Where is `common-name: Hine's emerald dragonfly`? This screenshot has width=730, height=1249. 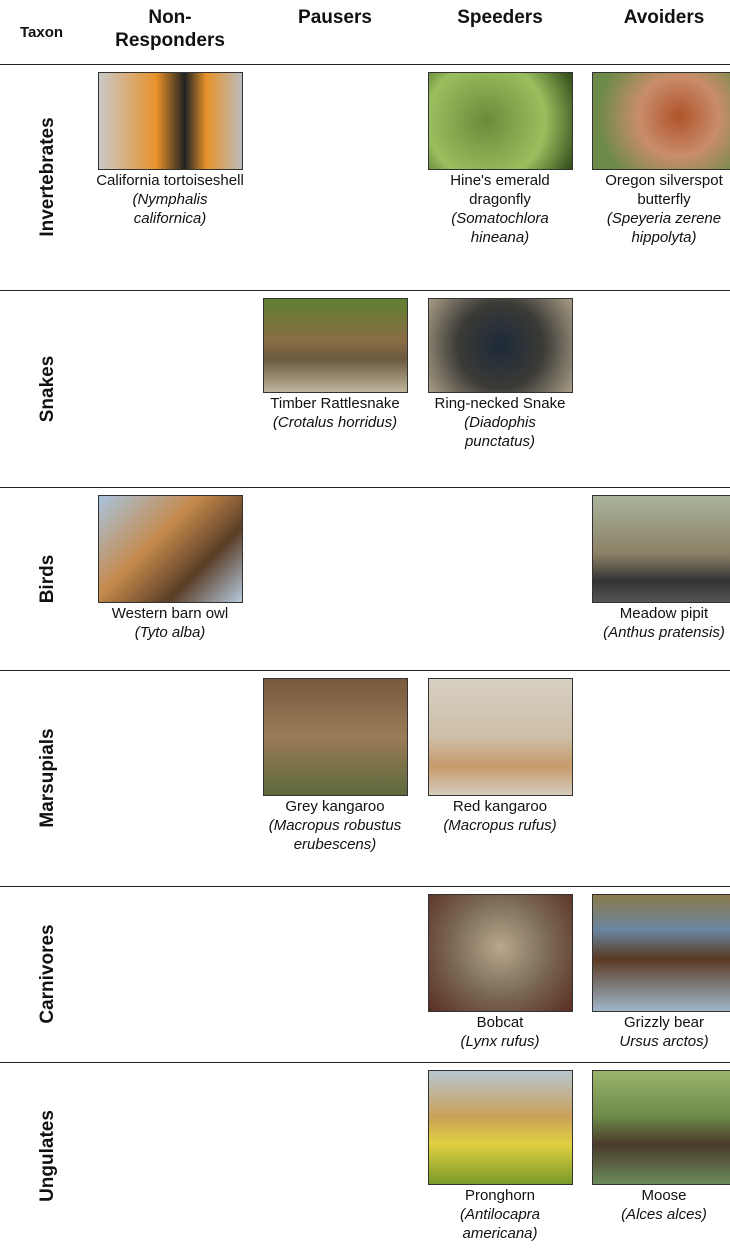
common-name: Hine's emerald dragonfly is located at coordinates (500, 190).